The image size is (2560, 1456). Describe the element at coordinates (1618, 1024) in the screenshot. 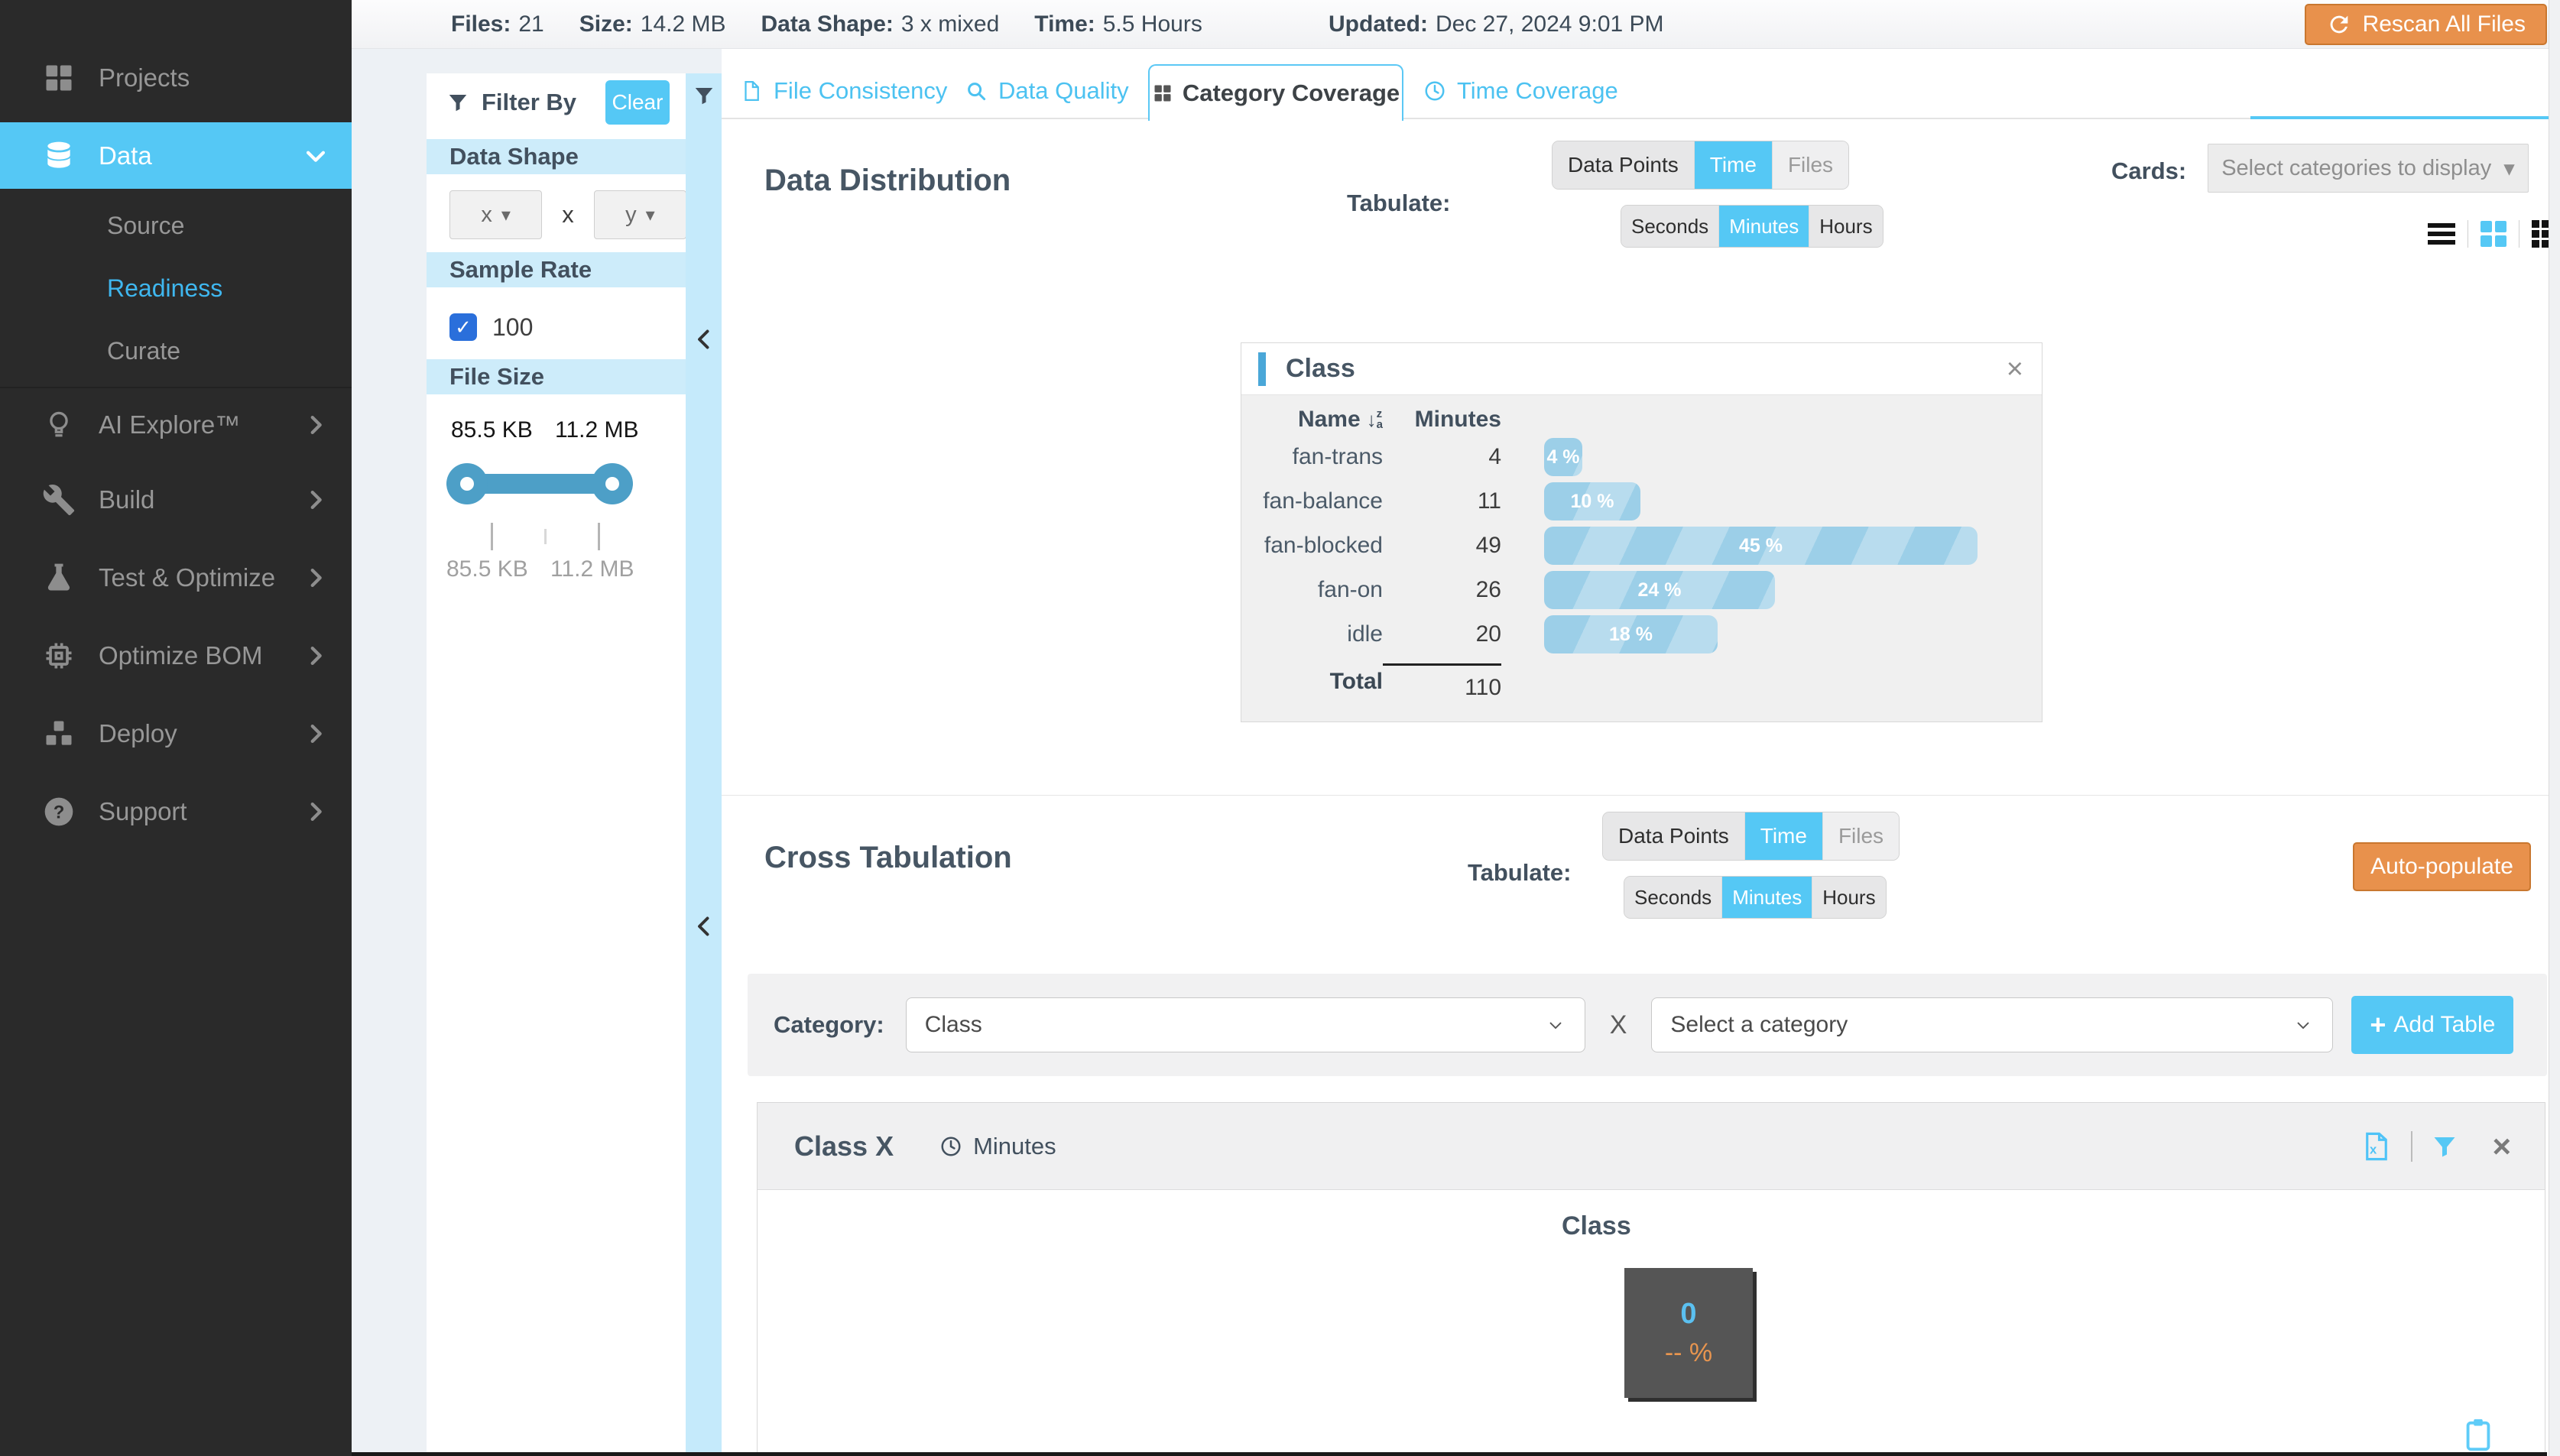

I see `cross-symbol: X` at that location.